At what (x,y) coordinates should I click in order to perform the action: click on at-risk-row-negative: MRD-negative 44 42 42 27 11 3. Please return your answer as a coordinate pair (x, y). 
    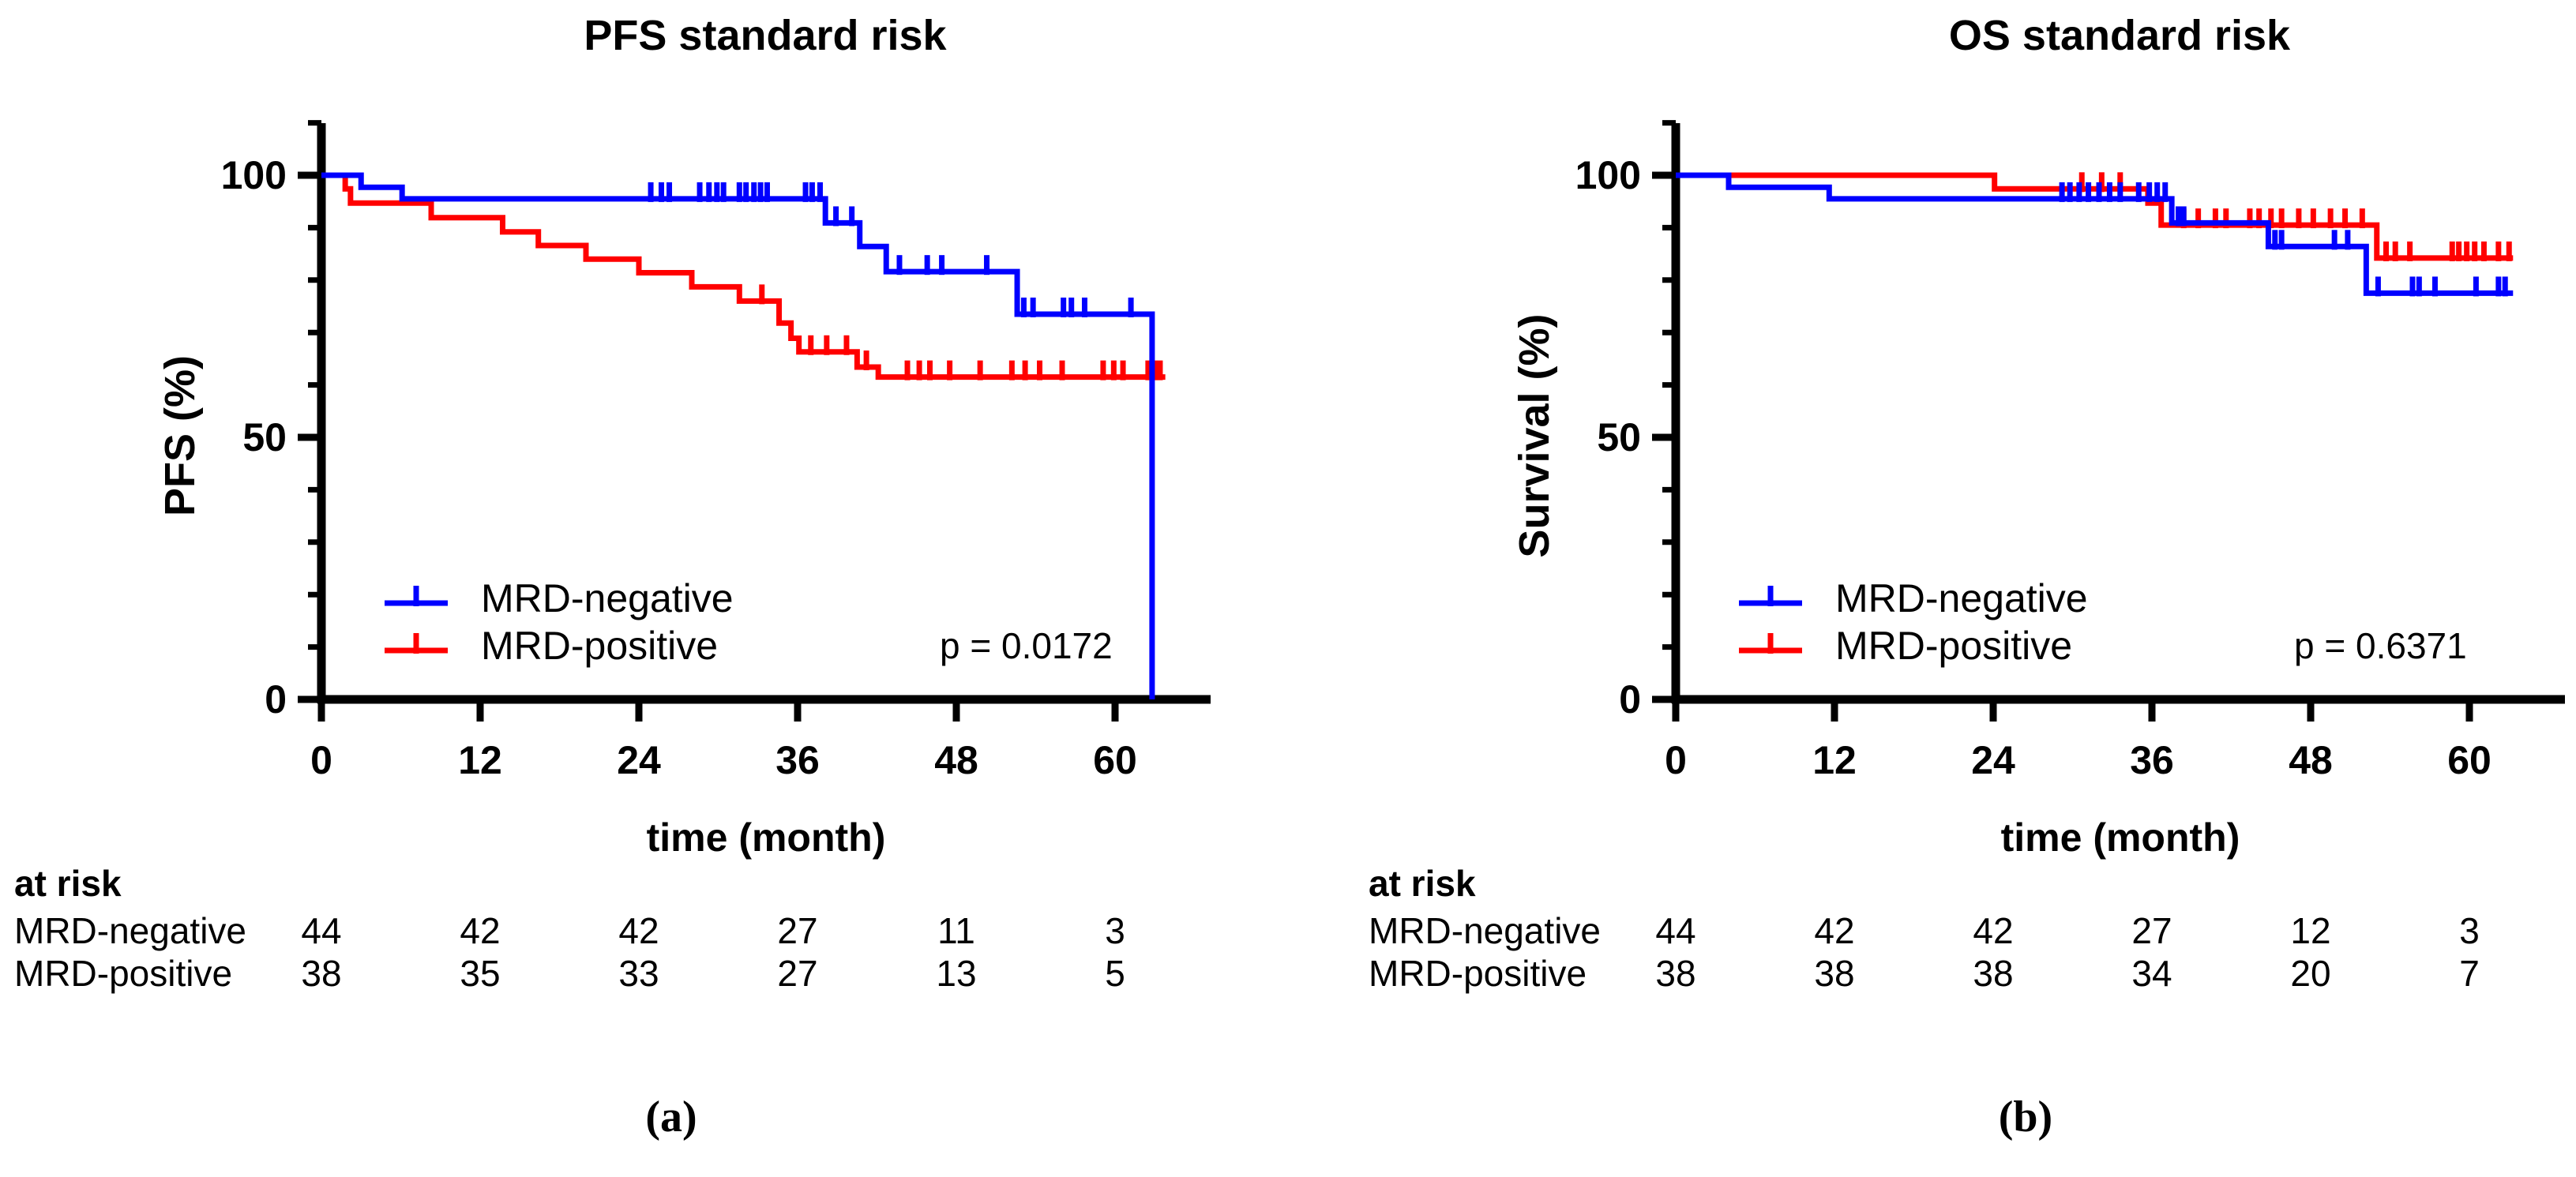
    Looking at the image, I should click on (647, 930).